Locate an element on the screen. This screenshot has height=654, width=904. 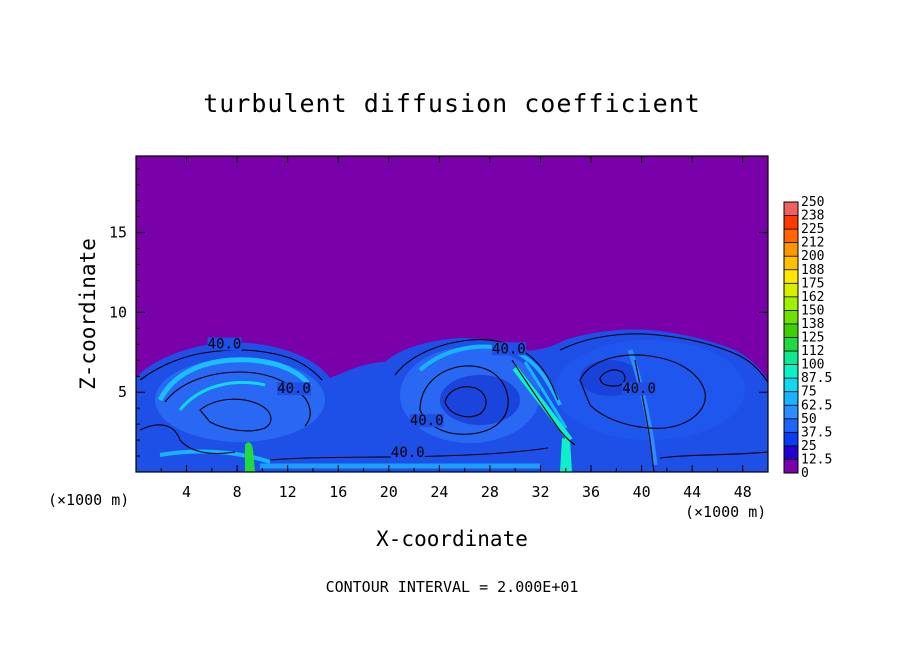
colorbar-tick-label: 112 is located at coordinates (812, 351).